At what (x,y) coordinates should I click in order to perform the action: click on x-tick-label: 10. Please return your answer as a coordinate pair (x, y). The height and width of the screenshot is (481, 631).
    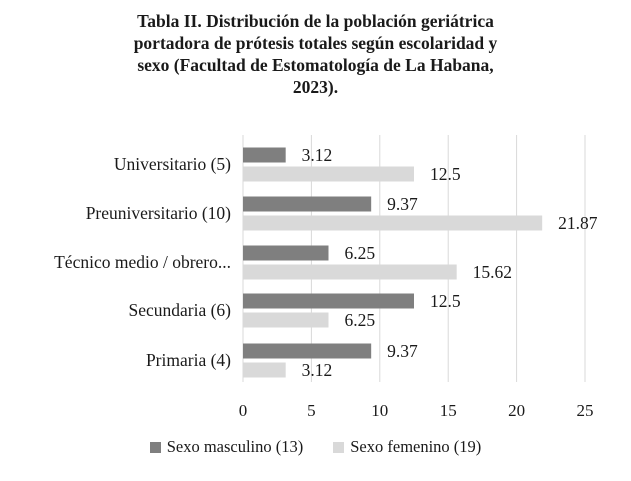
    Looking at the image, I should click on (379, 410).